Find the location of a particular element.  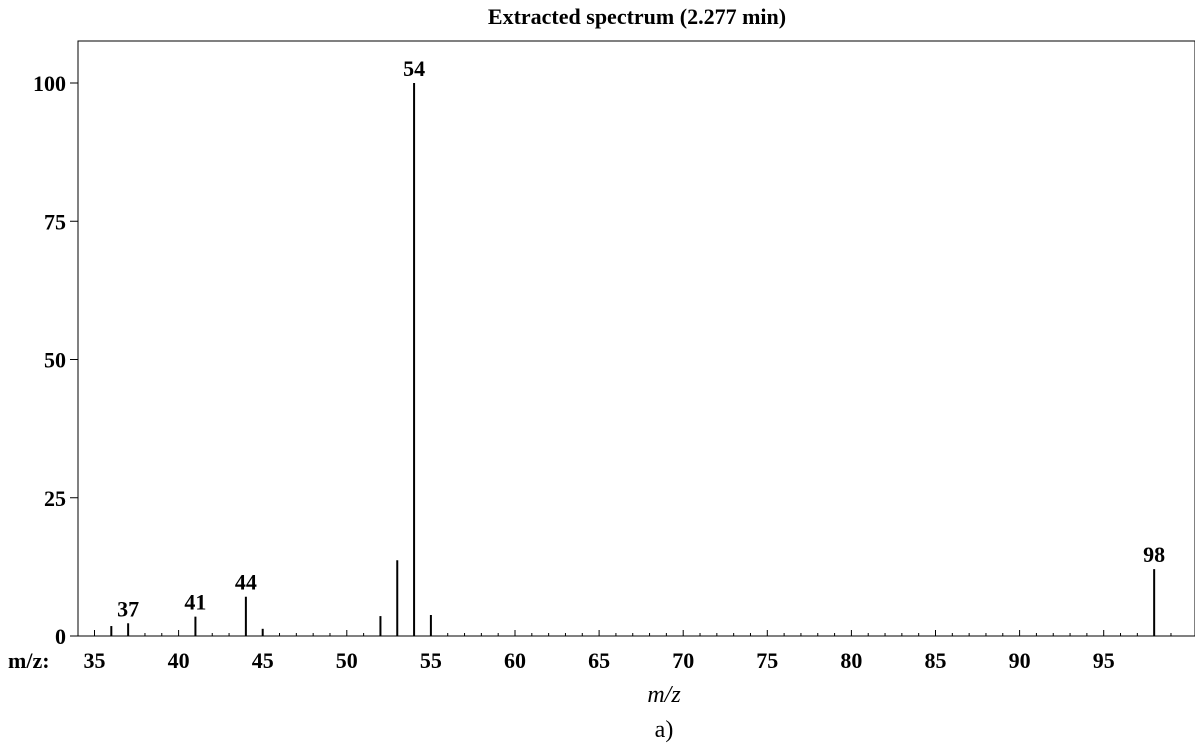

y-tick-label: 25 is located at coordinates (55, 498).